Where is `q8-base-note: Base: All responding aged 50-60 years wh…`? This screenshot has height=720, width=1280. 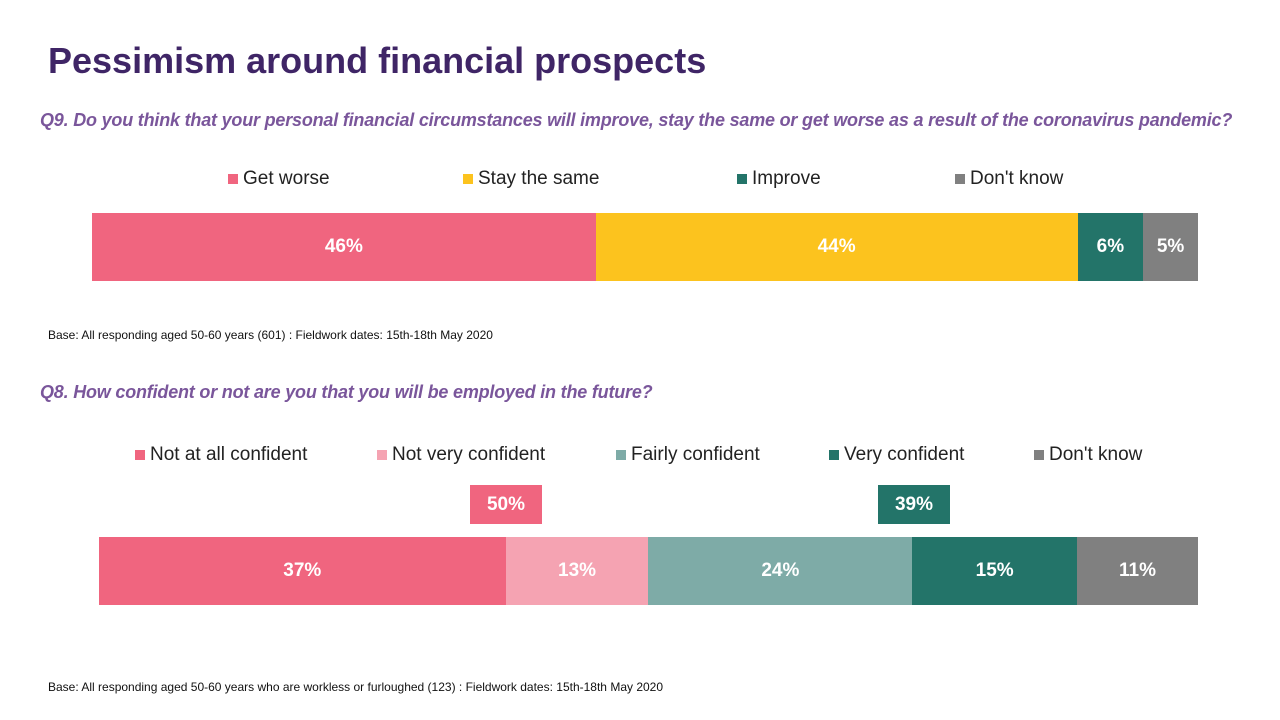
q8-base-note: Base: All responding aged 50-60 years wh… is located at coordinates (356, 687).